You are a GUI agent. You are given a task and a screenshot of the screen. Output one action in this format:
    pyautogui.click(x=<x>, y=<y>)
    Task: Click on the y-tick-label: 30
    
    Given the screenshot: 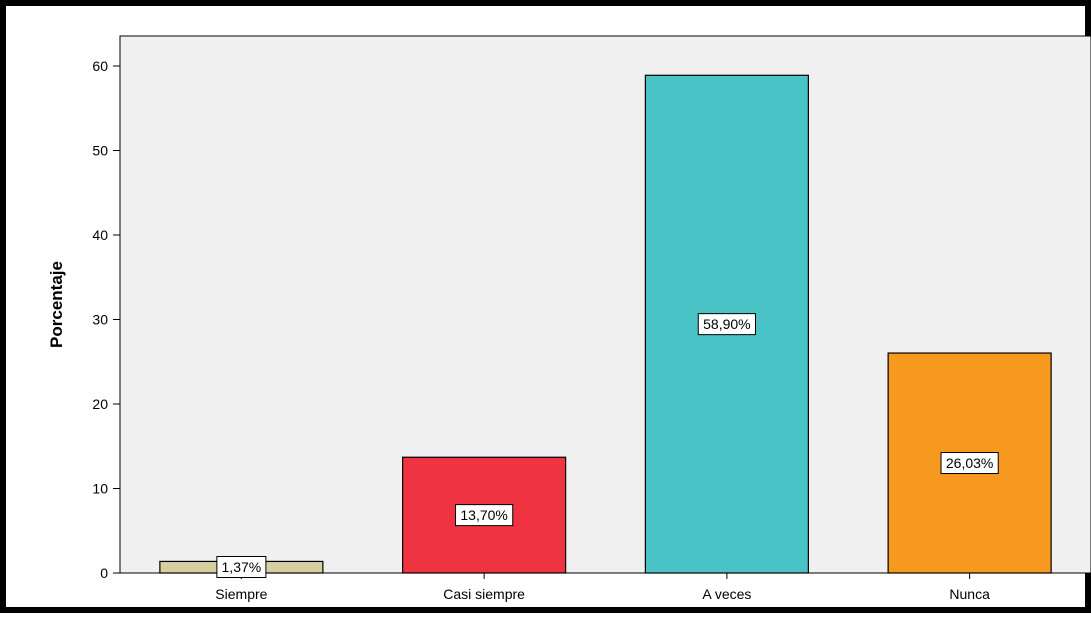 What is the action you would take?
    pyautogui.click(x=100, y=320)
    